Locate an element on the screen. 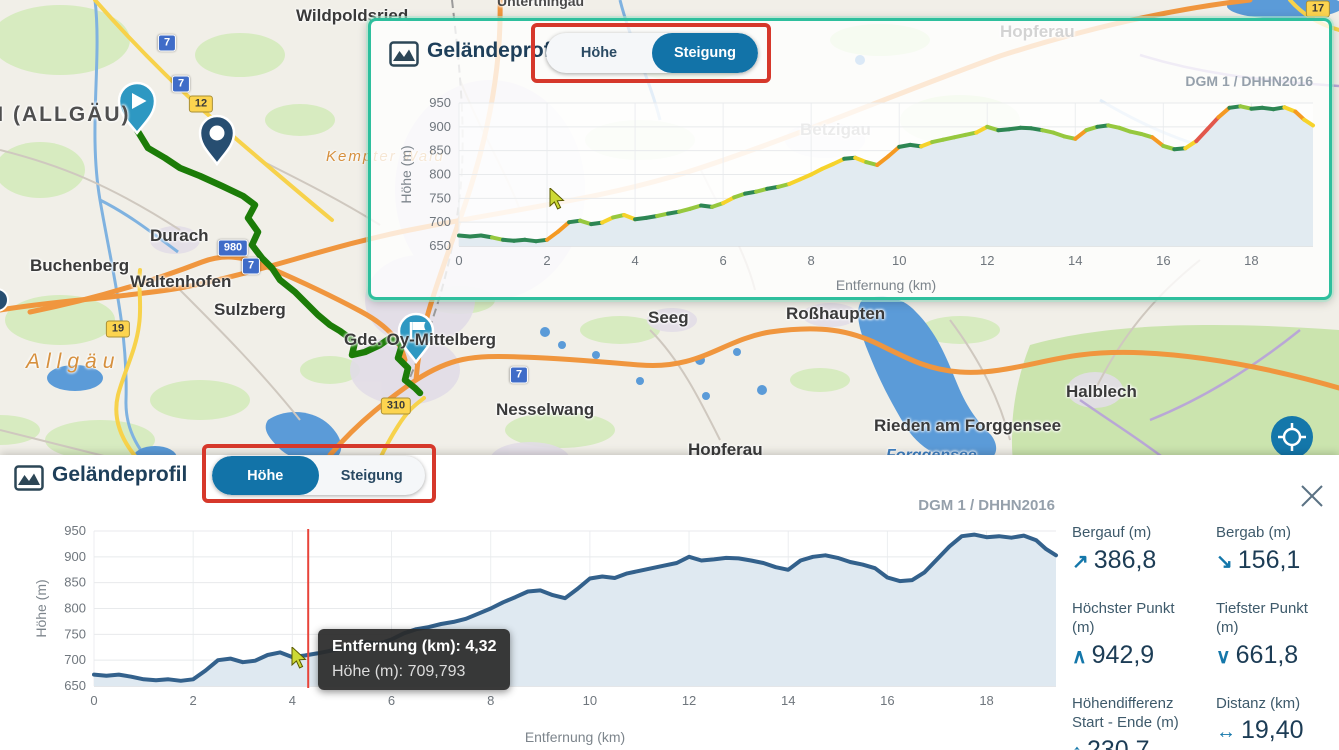  stat-chevron-down: Tiefster Punkt (m) ∨ 661,8 is located at coordinates (1262, 634).